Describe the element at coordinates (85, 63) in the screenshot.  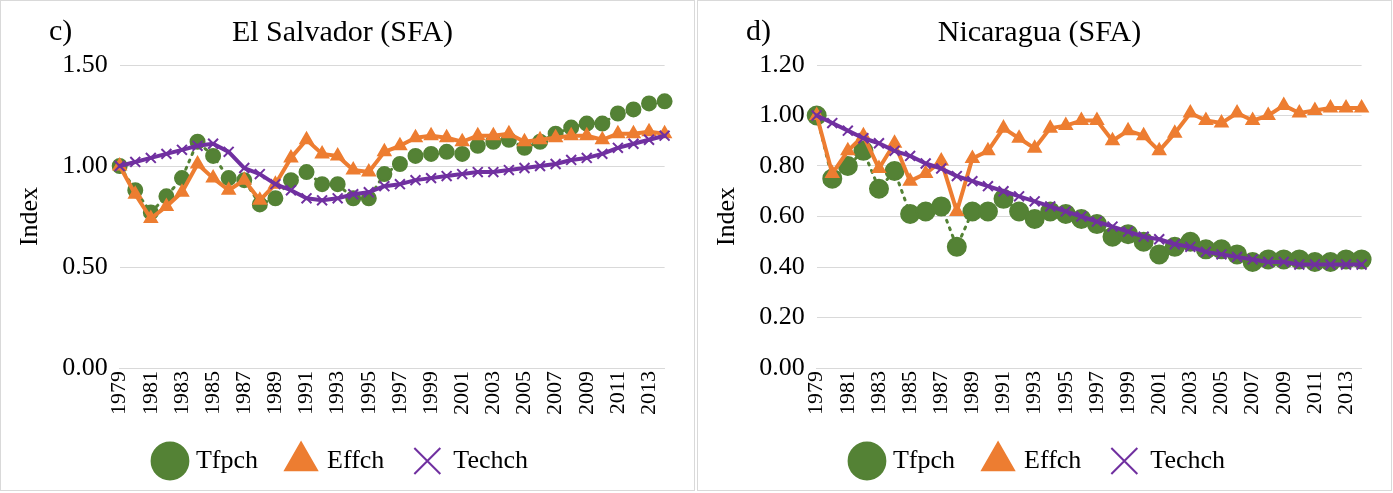
I see `y-tick-label: 1.50` at that location.